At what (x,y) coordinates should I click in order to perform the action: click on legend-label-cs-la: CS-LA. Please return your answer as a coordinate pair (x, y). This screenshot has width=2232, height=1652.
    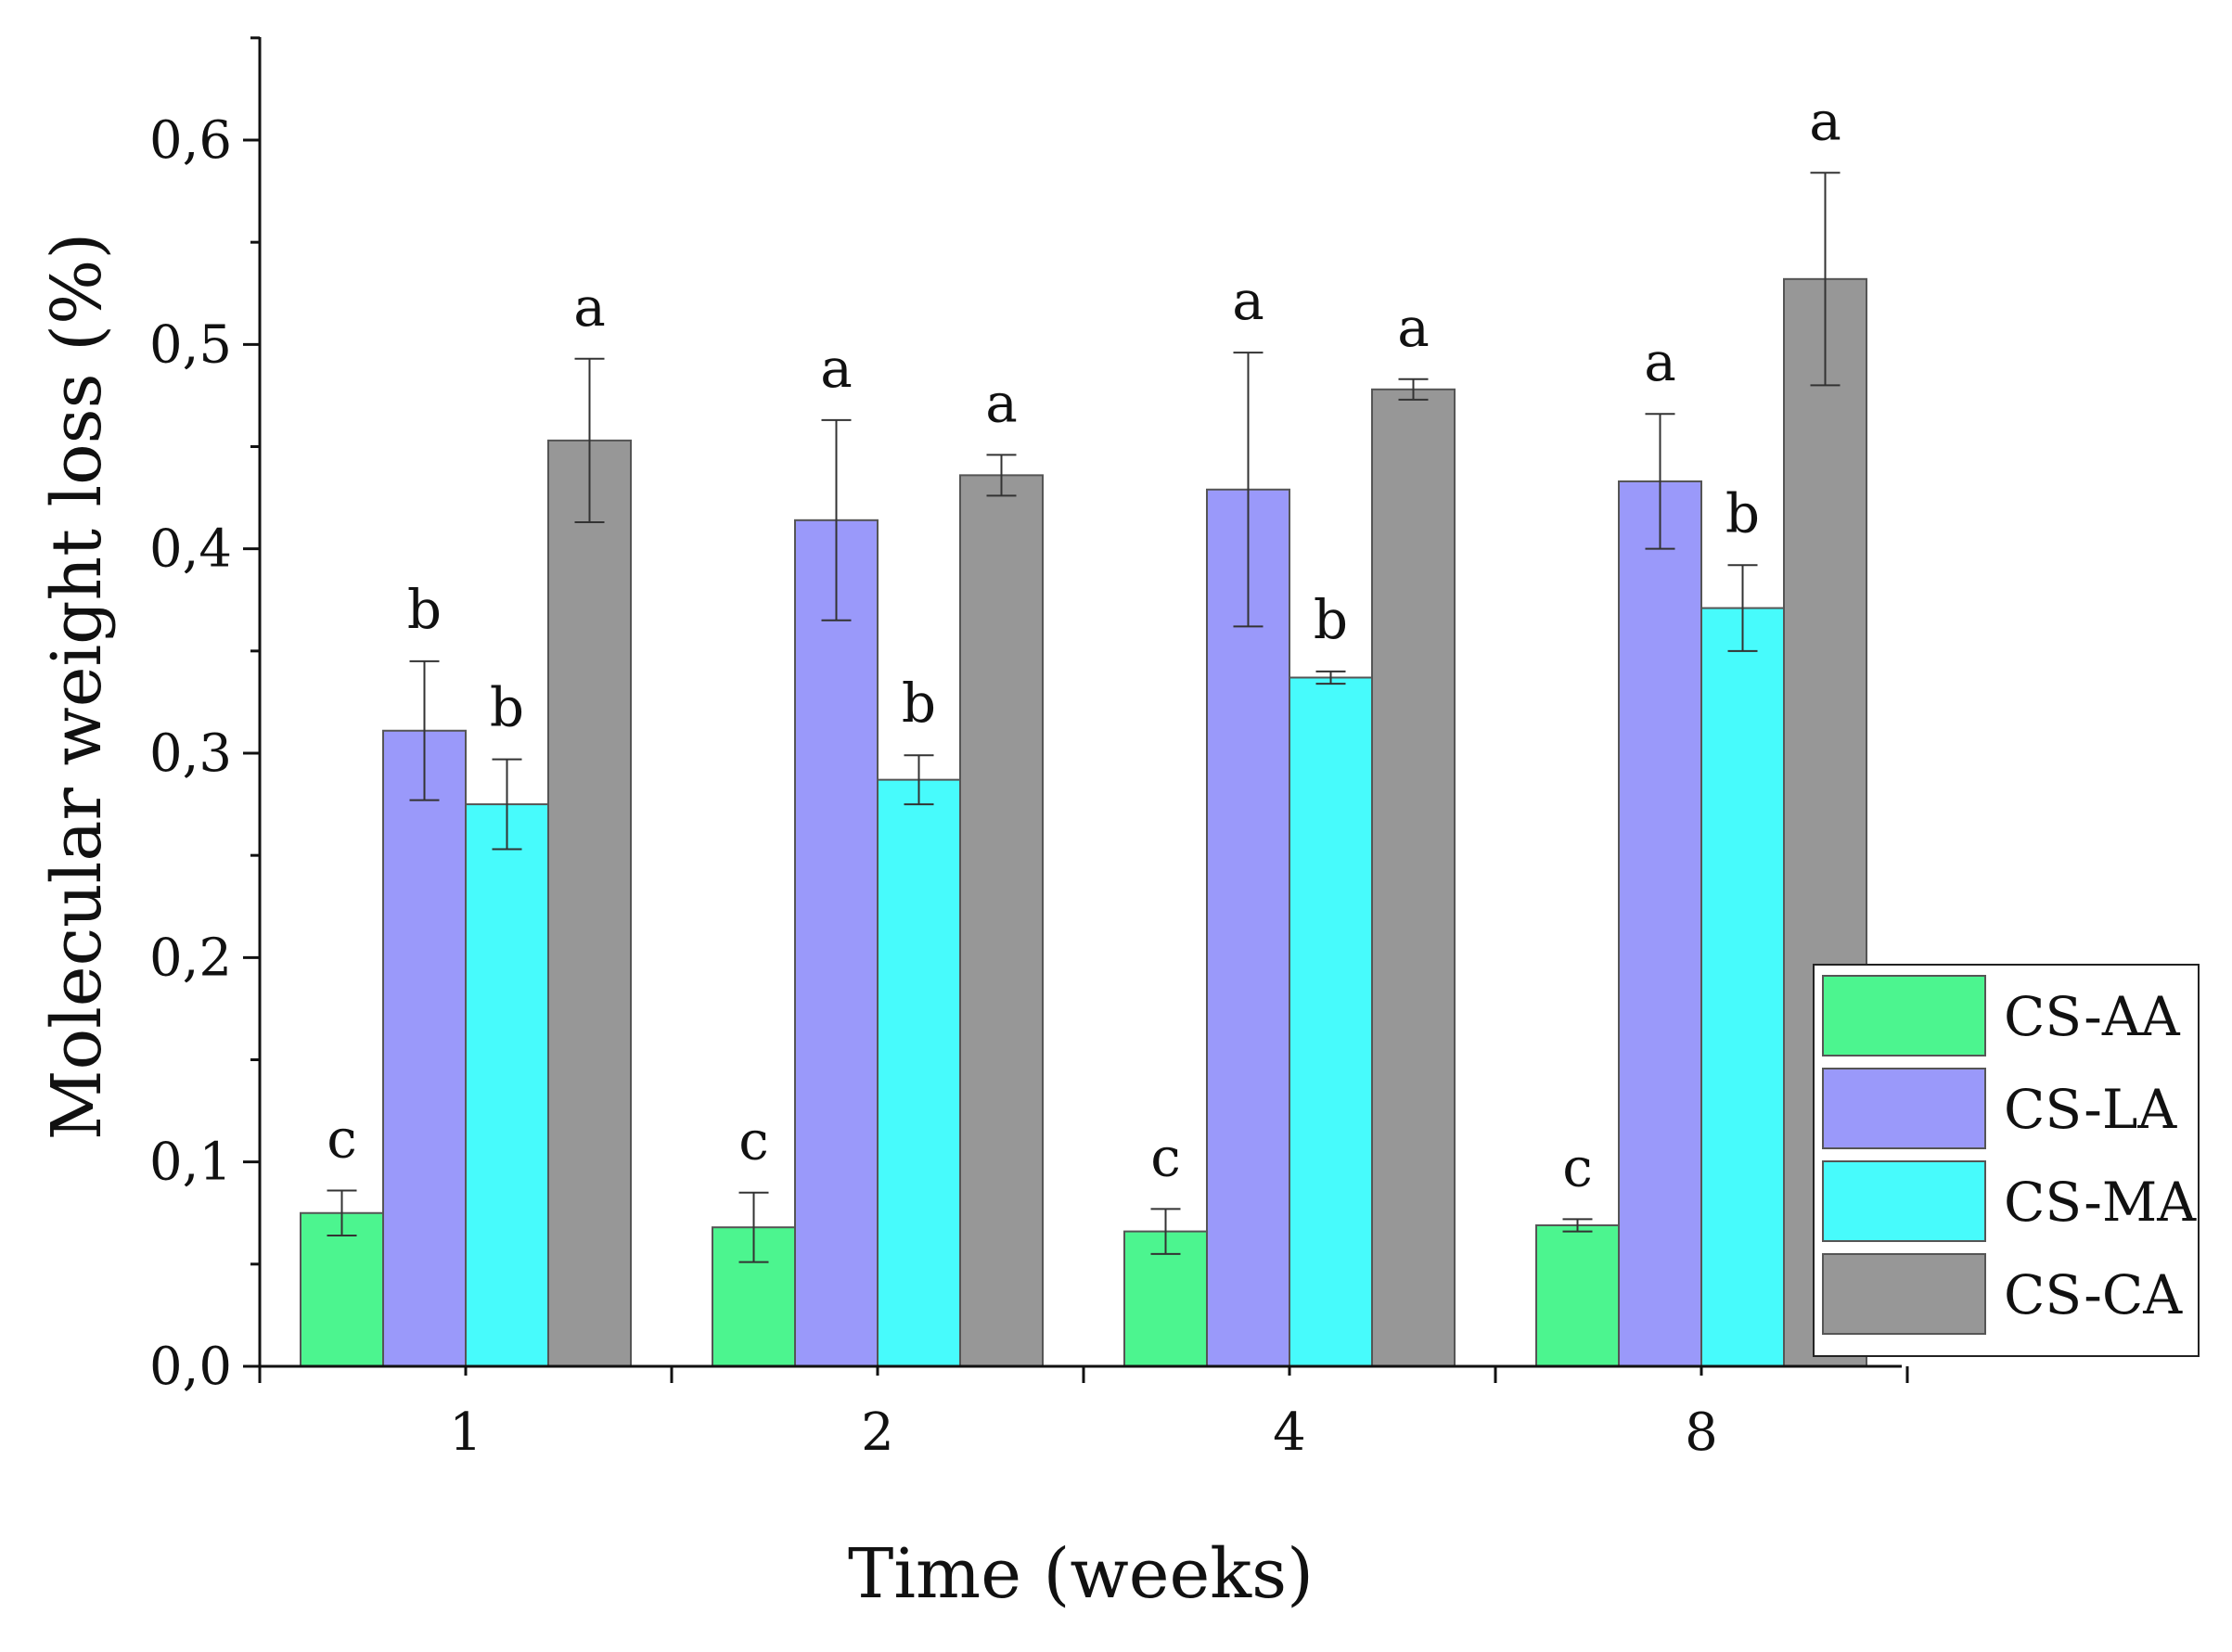
    Looking at the image, I should click on (2090, 1109).